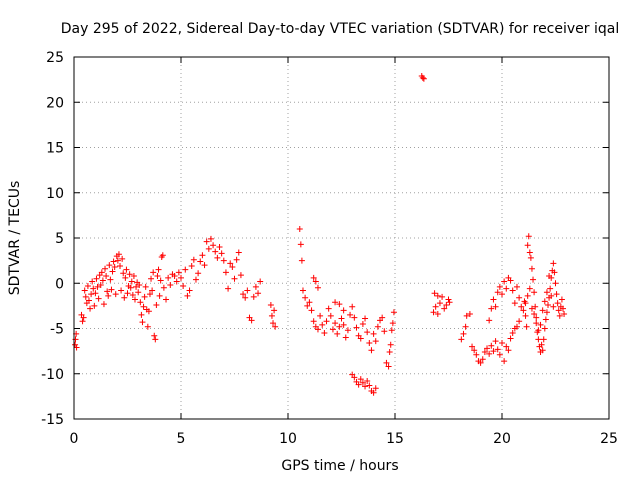 The width and height of the screenshot is (640, 480). Describe the element at coordinates (15, 238) in the screenshot. I see `y-axis-label: SDTVAR / TECUs` at that location.